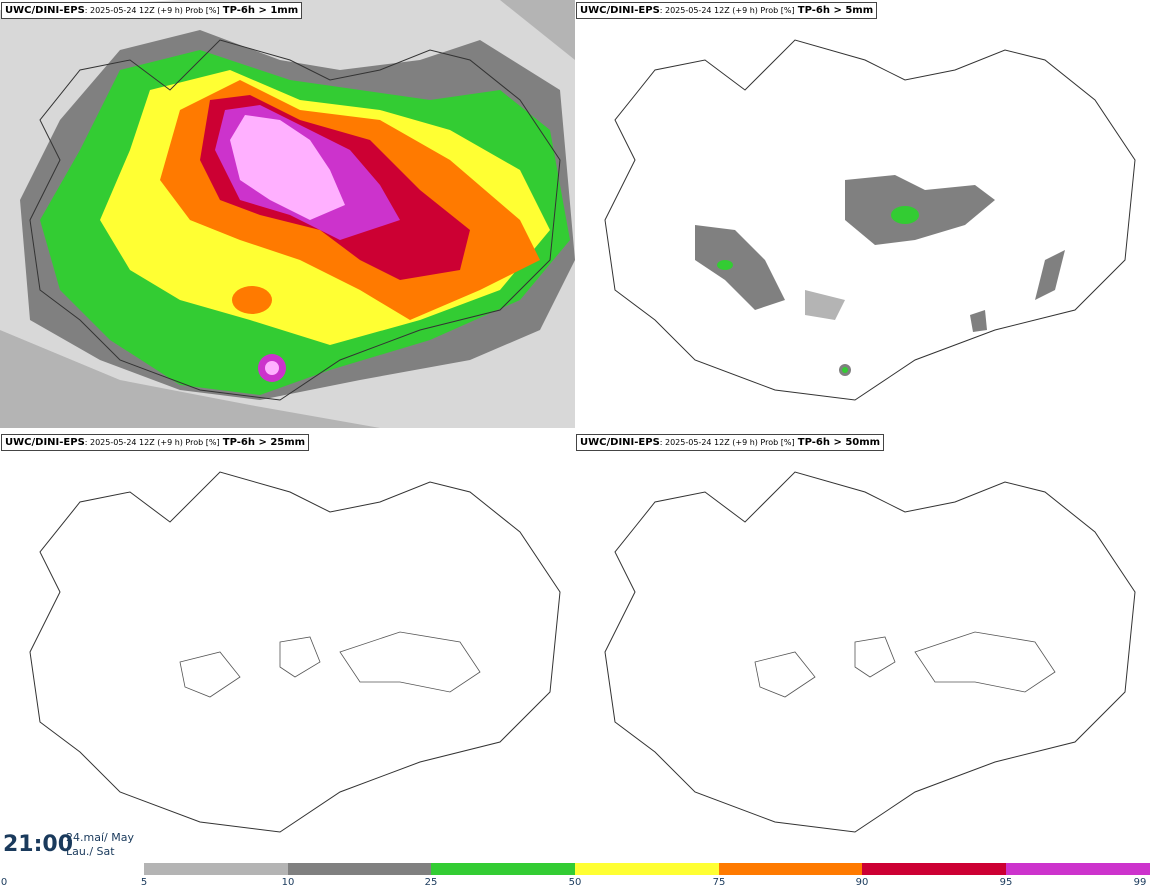 The height and width of the screenshot is (891, 1150). I want to click on legend-tick: 75, so click(719, 882).